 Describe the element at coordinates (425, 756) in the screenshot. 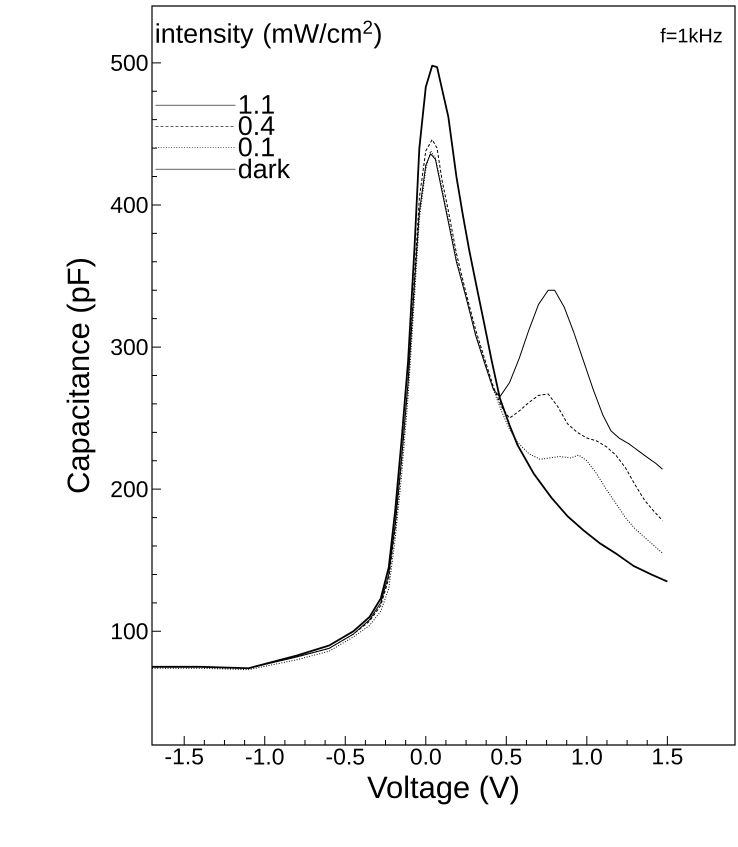

I see `x-tick-label: 0.0` at that location.